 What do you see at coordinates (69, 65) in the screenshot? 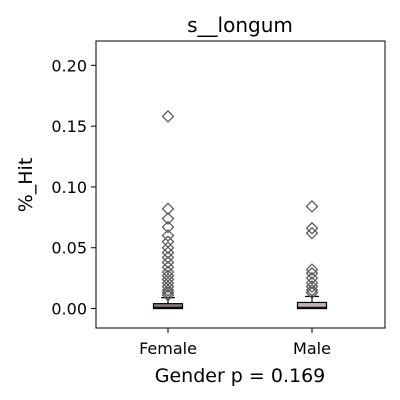
I see `y-tick-label: 0.20` at bounding box center [69, 65].